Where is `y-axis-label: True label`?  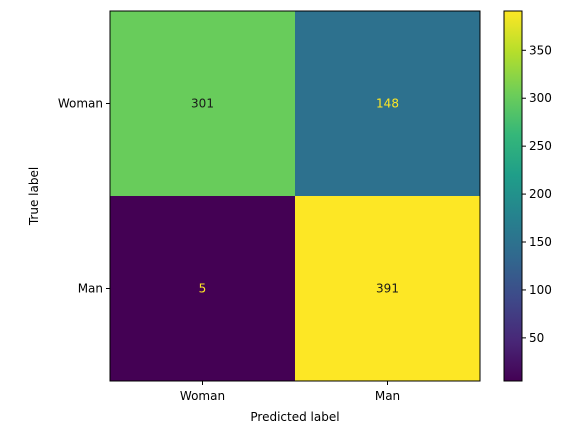
y-axis-label: True label is located at coordinates (34, 196).